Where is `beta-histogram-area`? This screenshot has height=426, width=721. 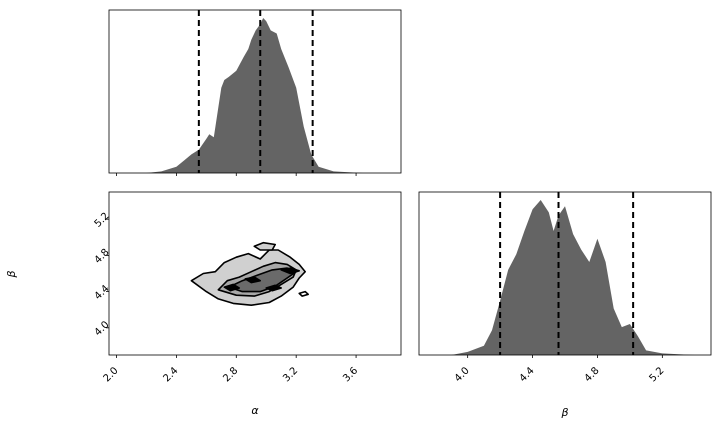
beta-histogram-area is located at coordinates (573, 277).